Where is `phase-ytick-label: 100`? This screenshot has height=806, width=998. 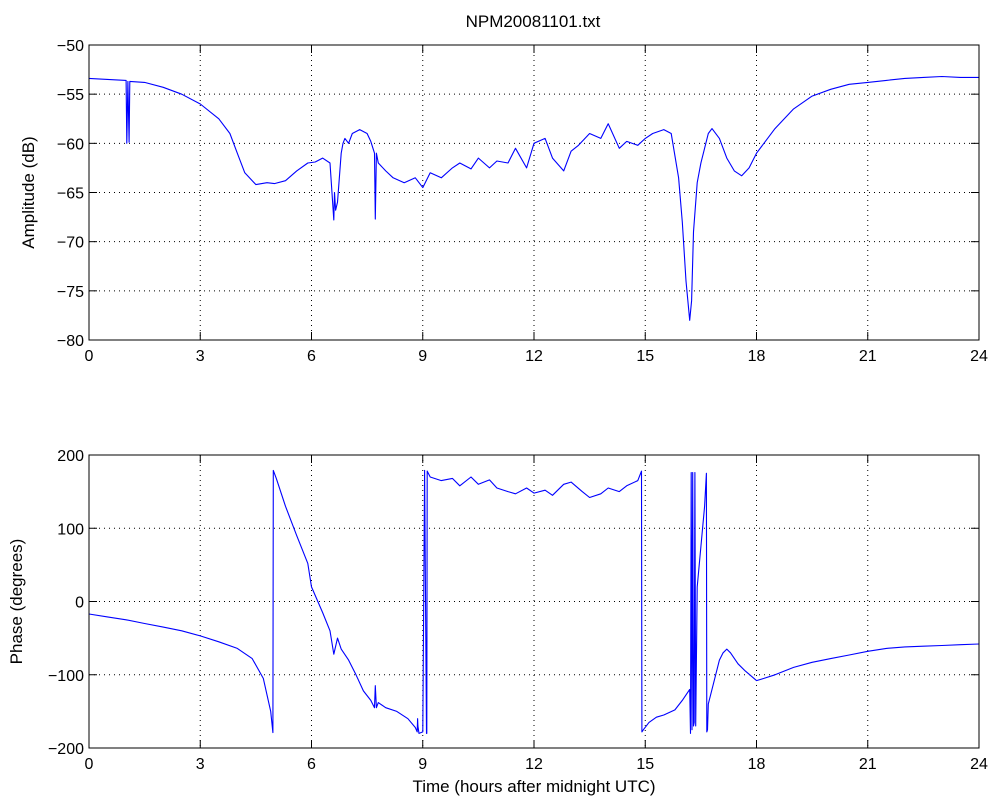
phase-ytick-label: 100 is located at coordinates (70, 529).